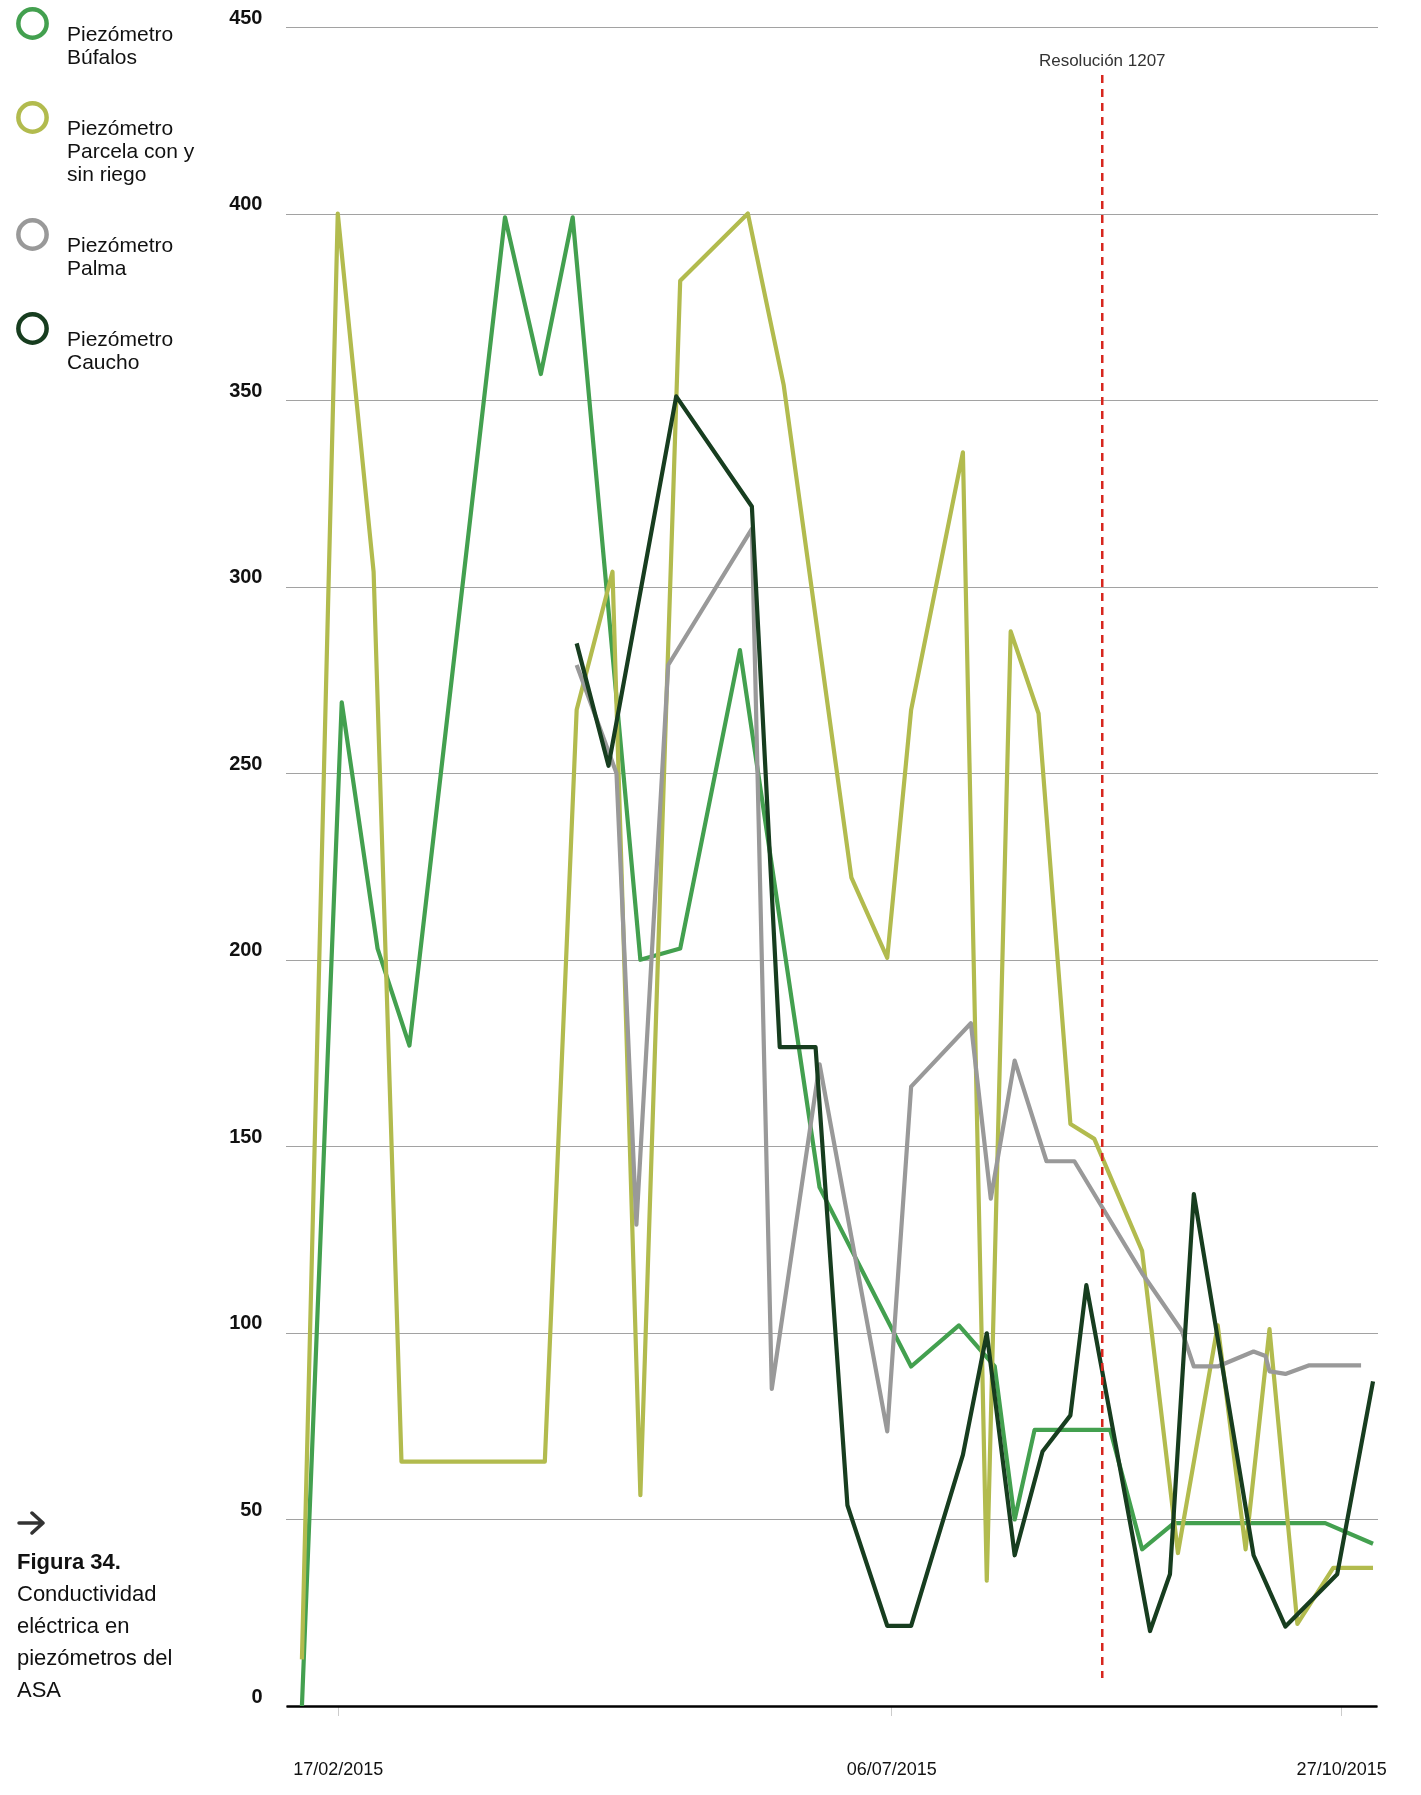 This screenshot has width=1421, height=1795. I want to click on x-tick-label: 06/07/2015, so click(891, 1768).